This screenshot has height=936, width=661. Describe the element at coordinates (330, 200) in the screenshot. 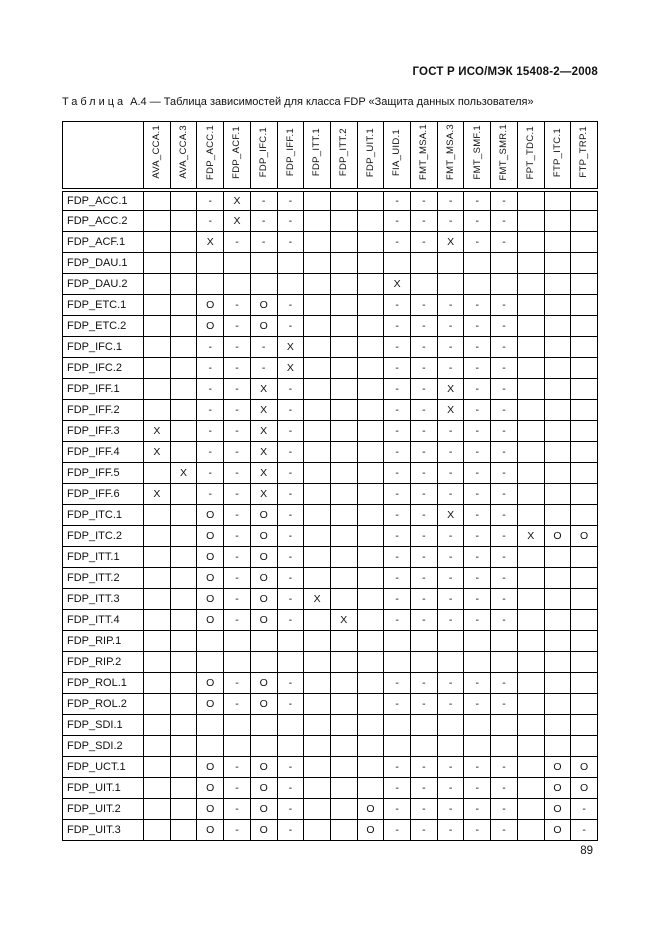

I see `table-row: FDP_ACC.1- X - - - - - - -` at that location.